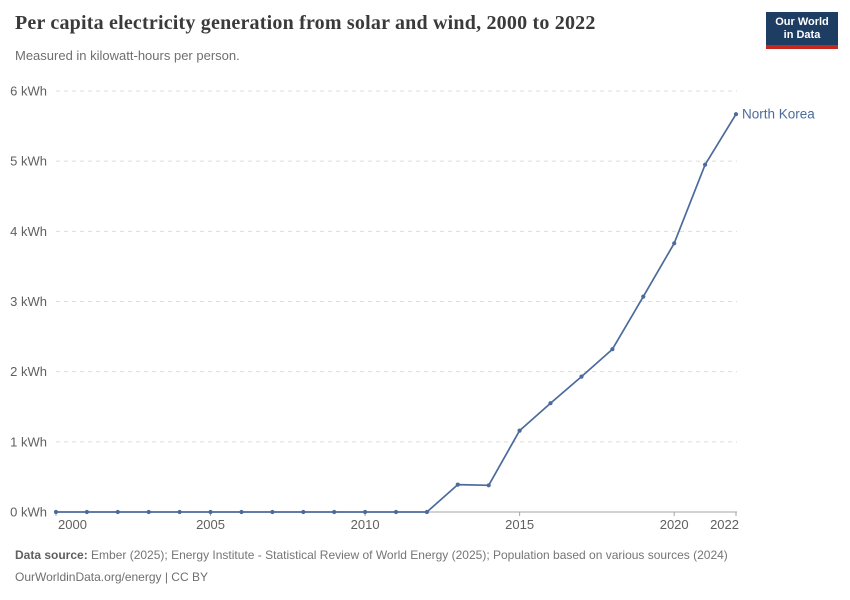 This screenshot has width=850, height=600. What do you see at coordinates (28, 231) in the screenshot?
I see `y-axis-tick-label: 4 kWh` at bounding box center [28, 231].